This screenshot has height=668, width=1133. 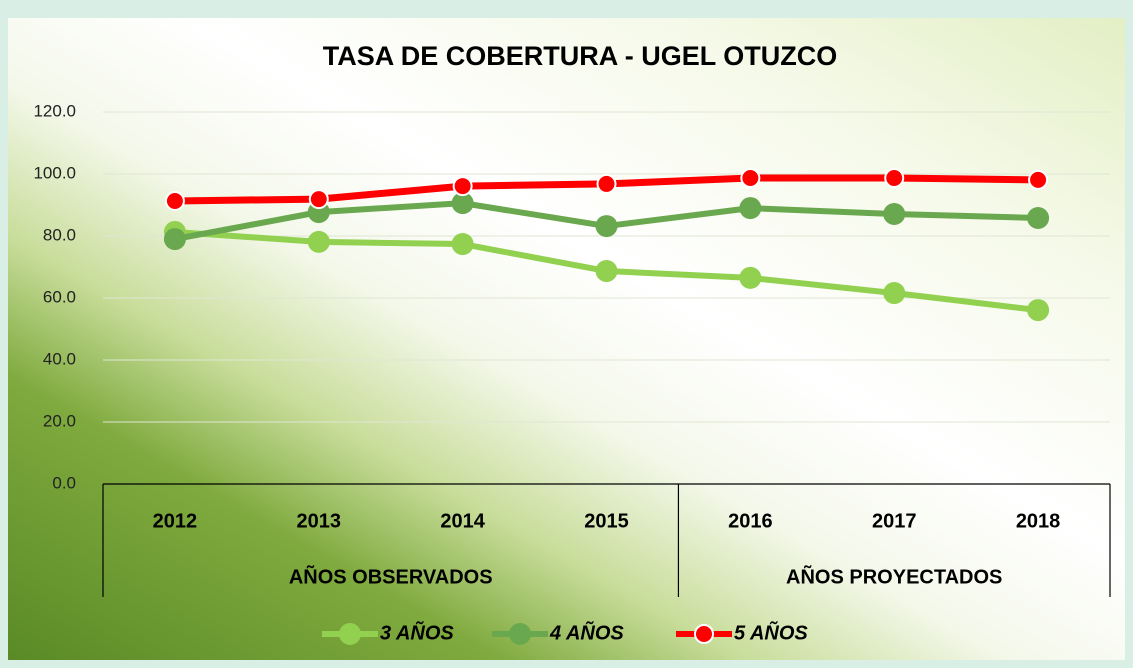 I want to click on y-tick-label: 120.0, so click(x=54, y=110).